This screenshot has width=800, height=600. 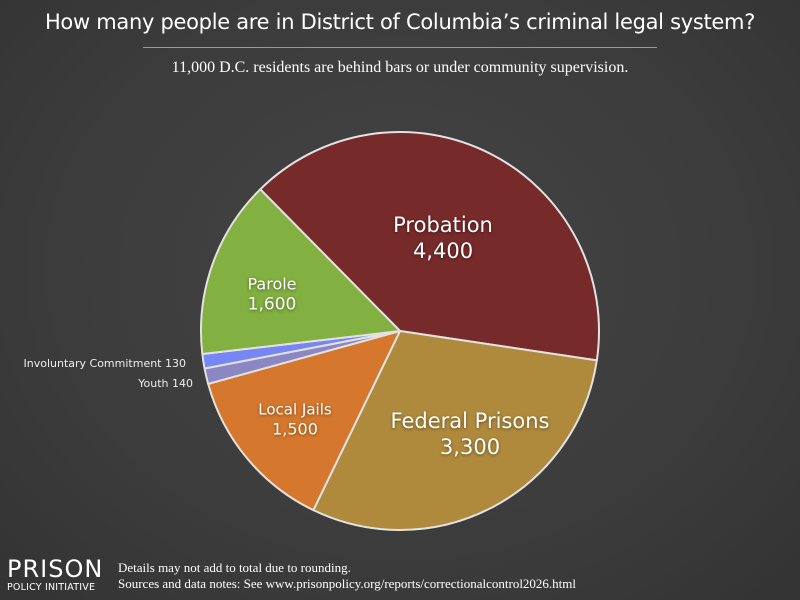 I want to click on pie-slice-local-jails, so click(x=304, y=421).